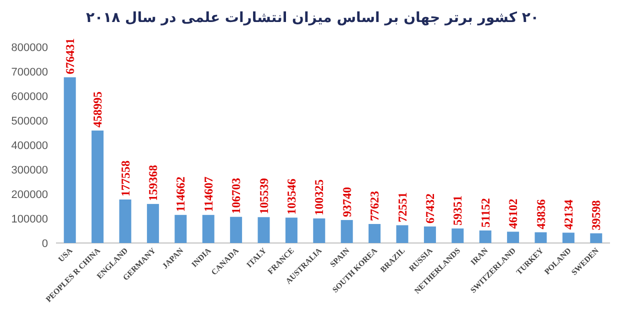  Describe the element at coordinates (208, 194) in the screenshot. I see `data-label: 114607` at that location.